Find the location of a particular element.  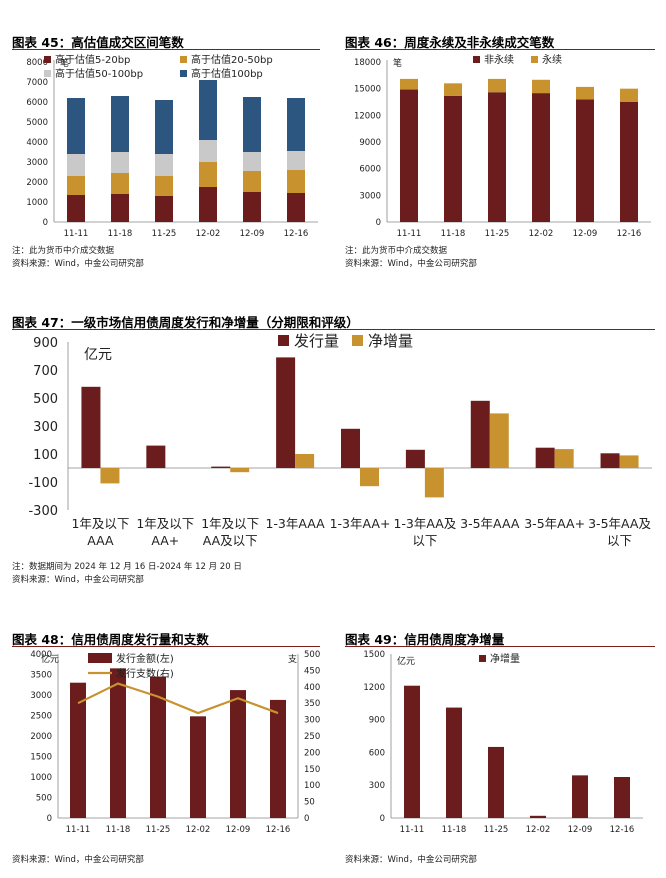

fig45-note: 注：此为货币中介成交数据 is located at coordinates (63, 251).